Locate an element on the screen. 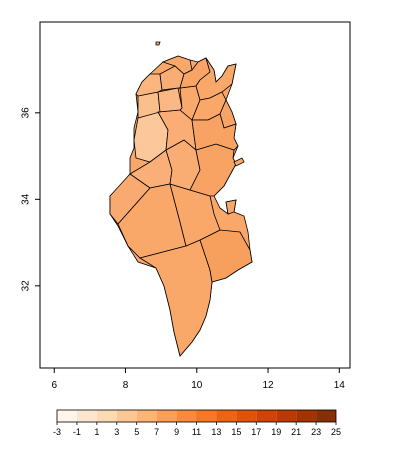 The width and height of the screenshot is (400, 457). legend-break-label: 13 is located at coordinates (216, 432).